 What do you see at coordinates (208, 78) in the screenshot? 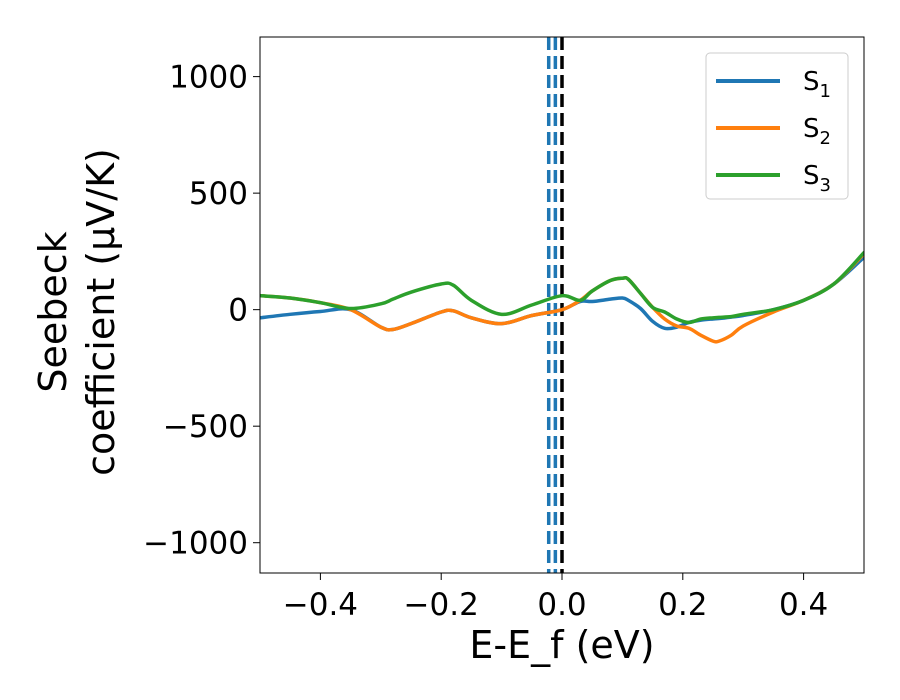
I see `y-tick-label: 1000` at bounding box center [208, 78].